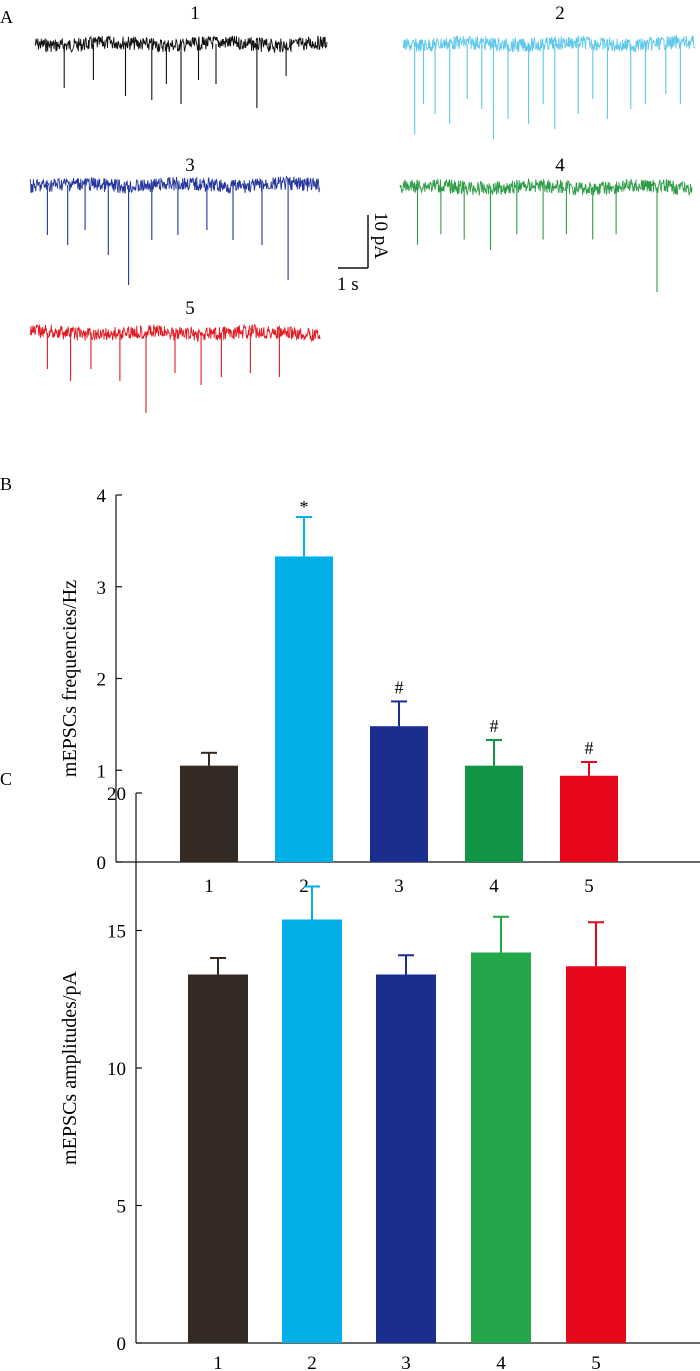 The image size is (700, 1371). What do you see at coordinates (102, 771) in the screenshot?
I see `y-tick-label: 1` at bounding box center [102, 771].